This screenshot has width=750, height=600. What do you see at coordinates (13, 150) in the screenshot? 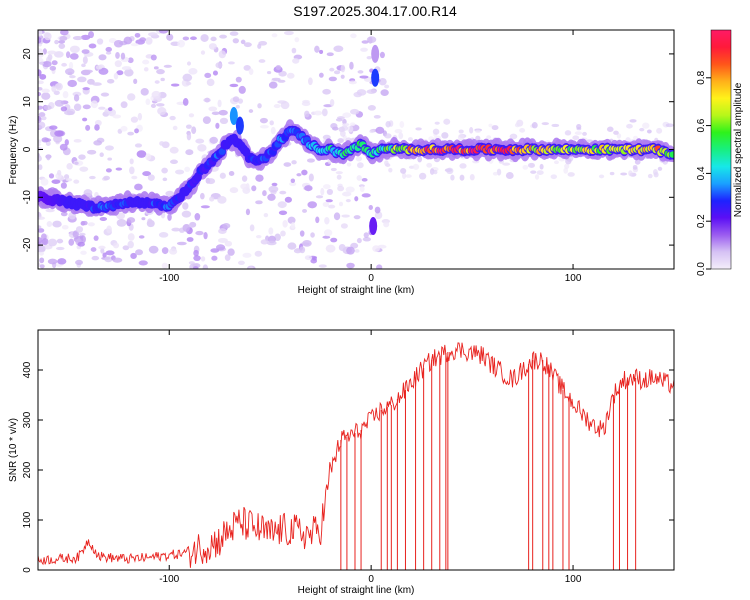
I see `spectrogram-y-label: Frequency (Hz)` at bounding box center [13, 150].